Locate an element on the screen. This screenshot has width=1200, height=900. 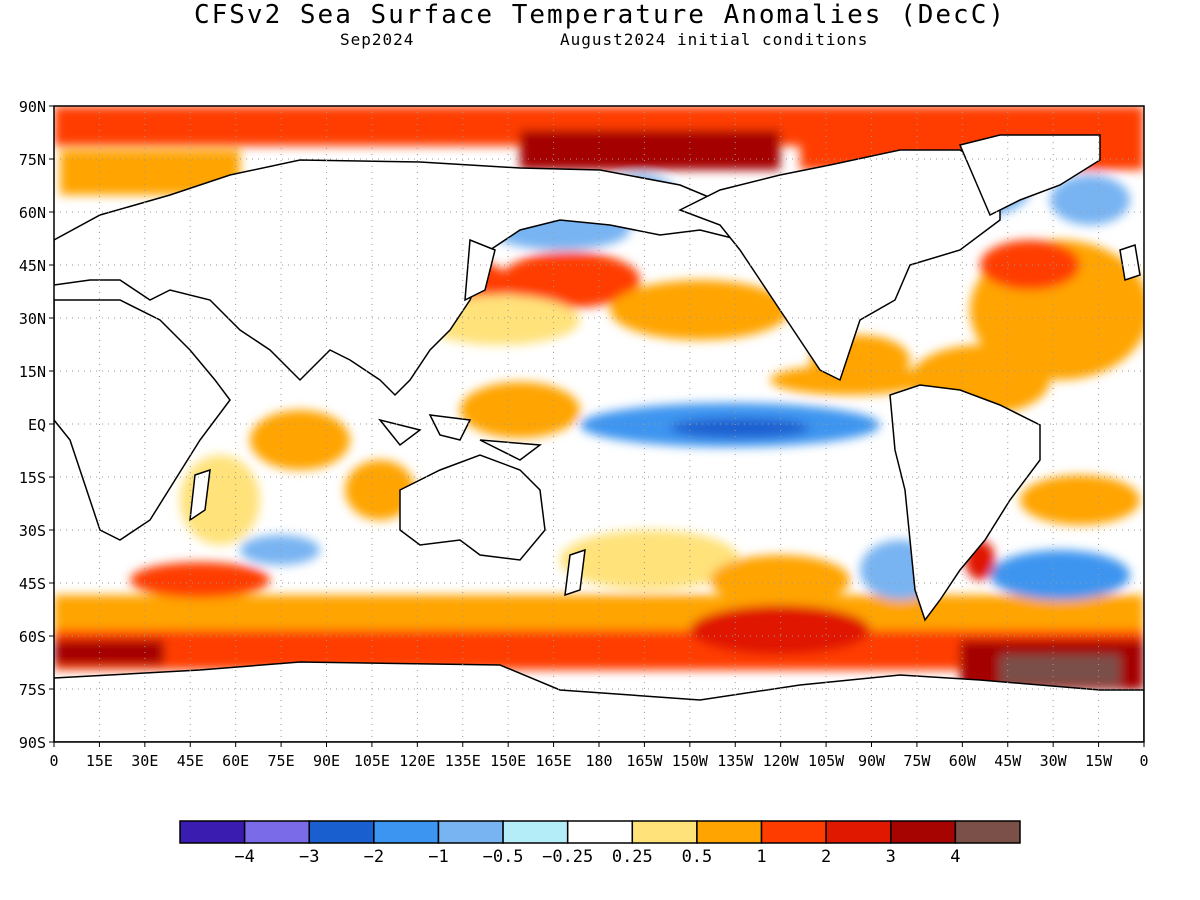
colorbar-label: −0.5 is located at coordinates (503, 857).